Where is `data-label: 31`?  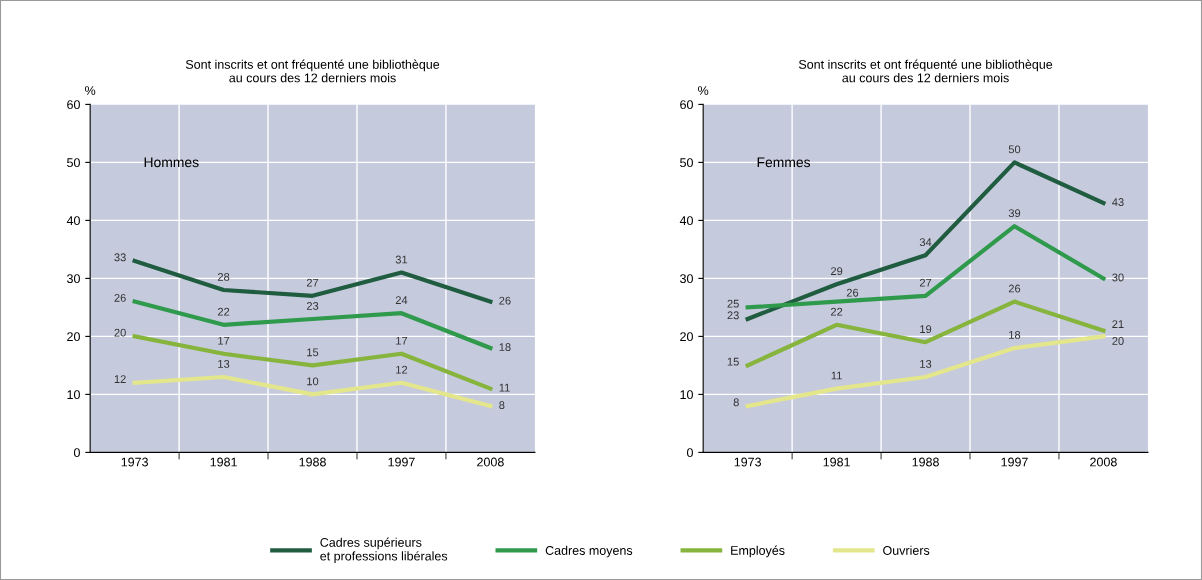
data-label: 31 is located at coordinates (401, 259).